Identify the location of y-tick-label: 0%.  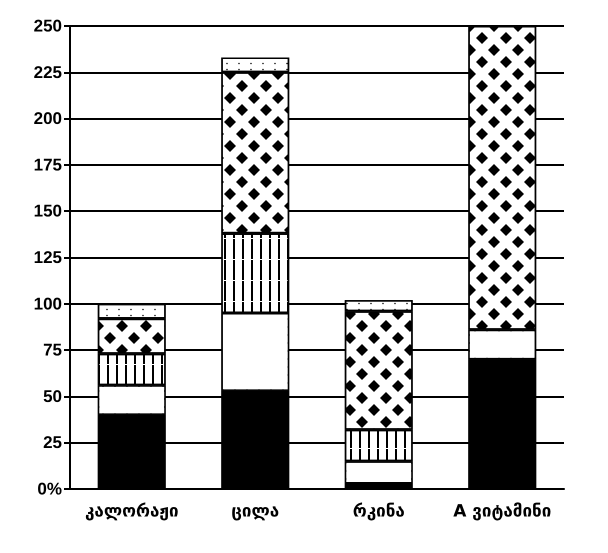
(49, 489).